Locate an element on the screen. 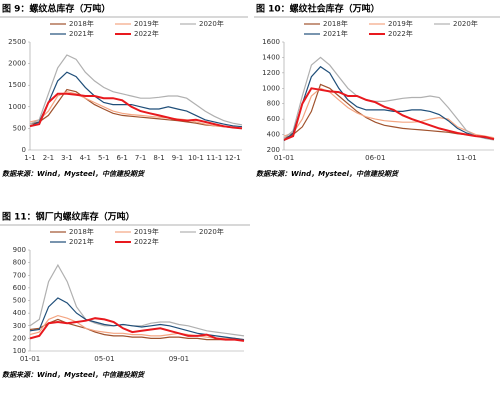  x-tick-label: 7-1 is located at coordinates (140, 158).